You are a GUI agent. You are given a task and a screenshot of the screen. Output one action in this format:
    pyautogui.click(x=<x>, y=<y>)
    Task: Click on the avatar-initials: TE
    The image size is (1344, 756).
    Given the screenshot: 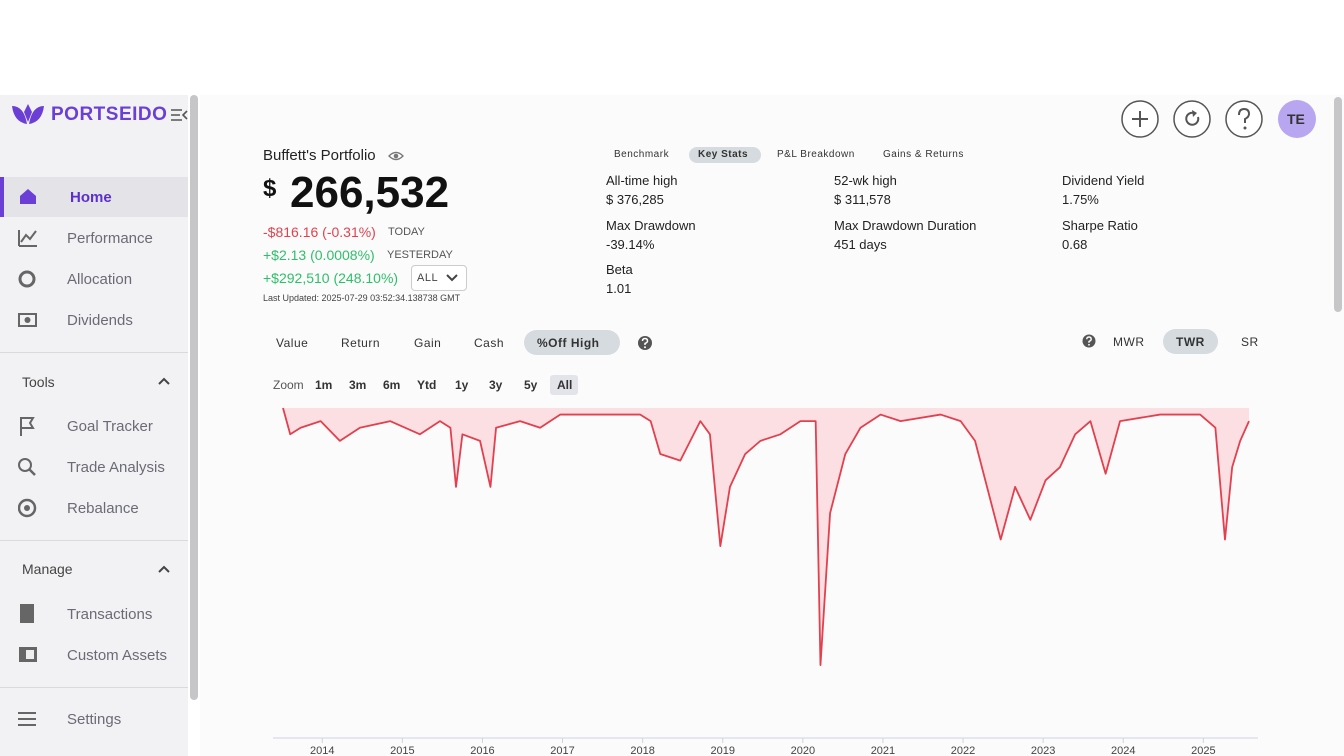 What is the action you would take?
    pyautogui.click(x=1296, y=119)
    